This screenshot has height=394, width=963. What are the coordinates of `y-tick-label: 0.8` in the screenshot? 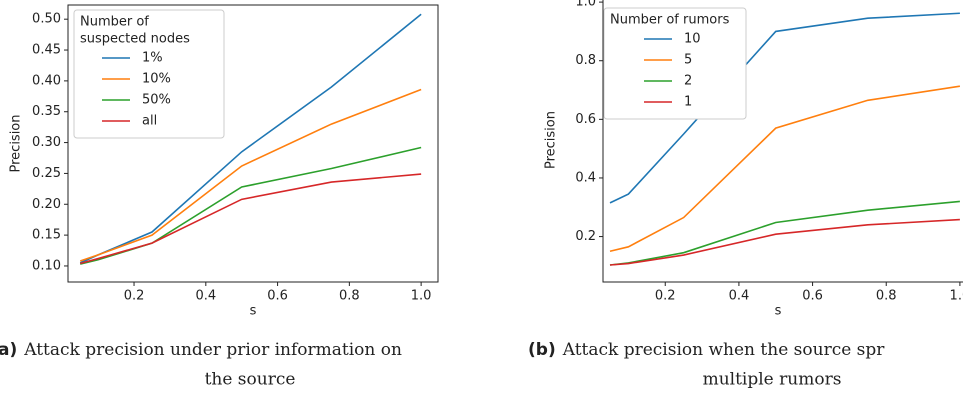 It's located at (585, 60).